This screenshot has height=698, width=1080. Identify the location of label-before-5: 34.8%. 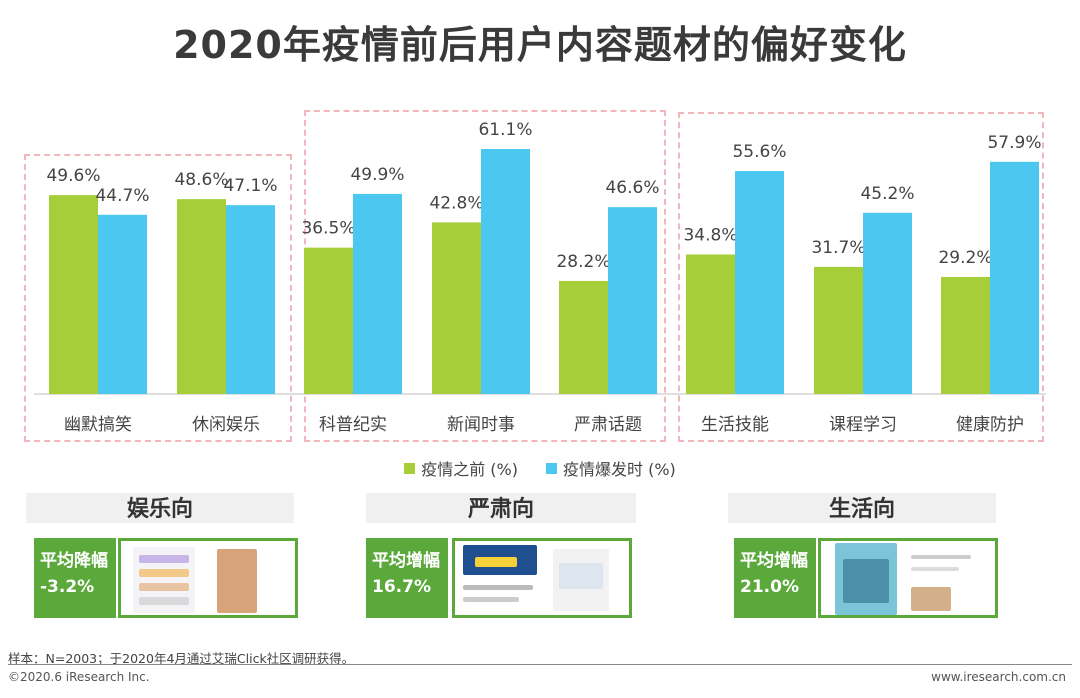
(710, 235).